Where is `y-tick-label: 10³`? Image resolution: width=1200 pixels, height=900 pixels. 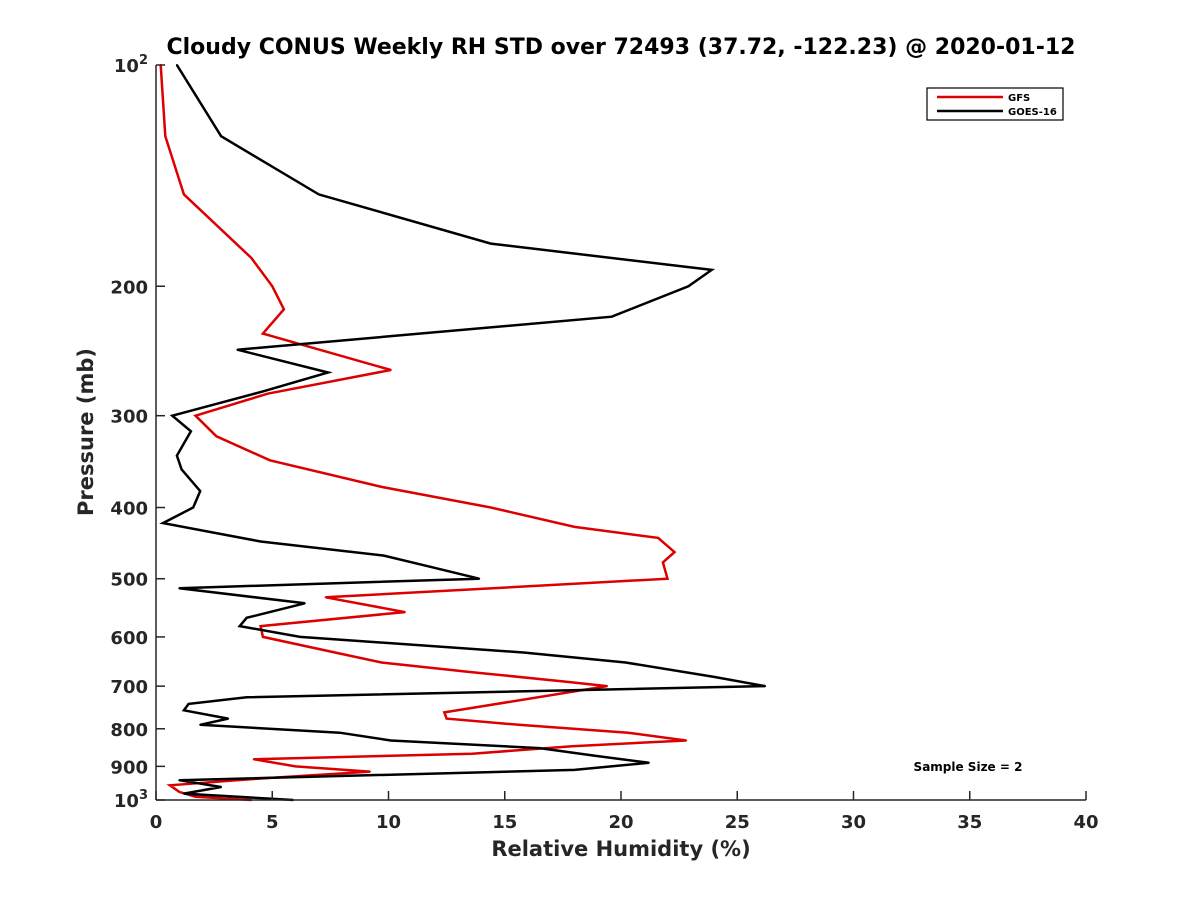
y-tick-label: 10³ is located at coordinates (131, 800).